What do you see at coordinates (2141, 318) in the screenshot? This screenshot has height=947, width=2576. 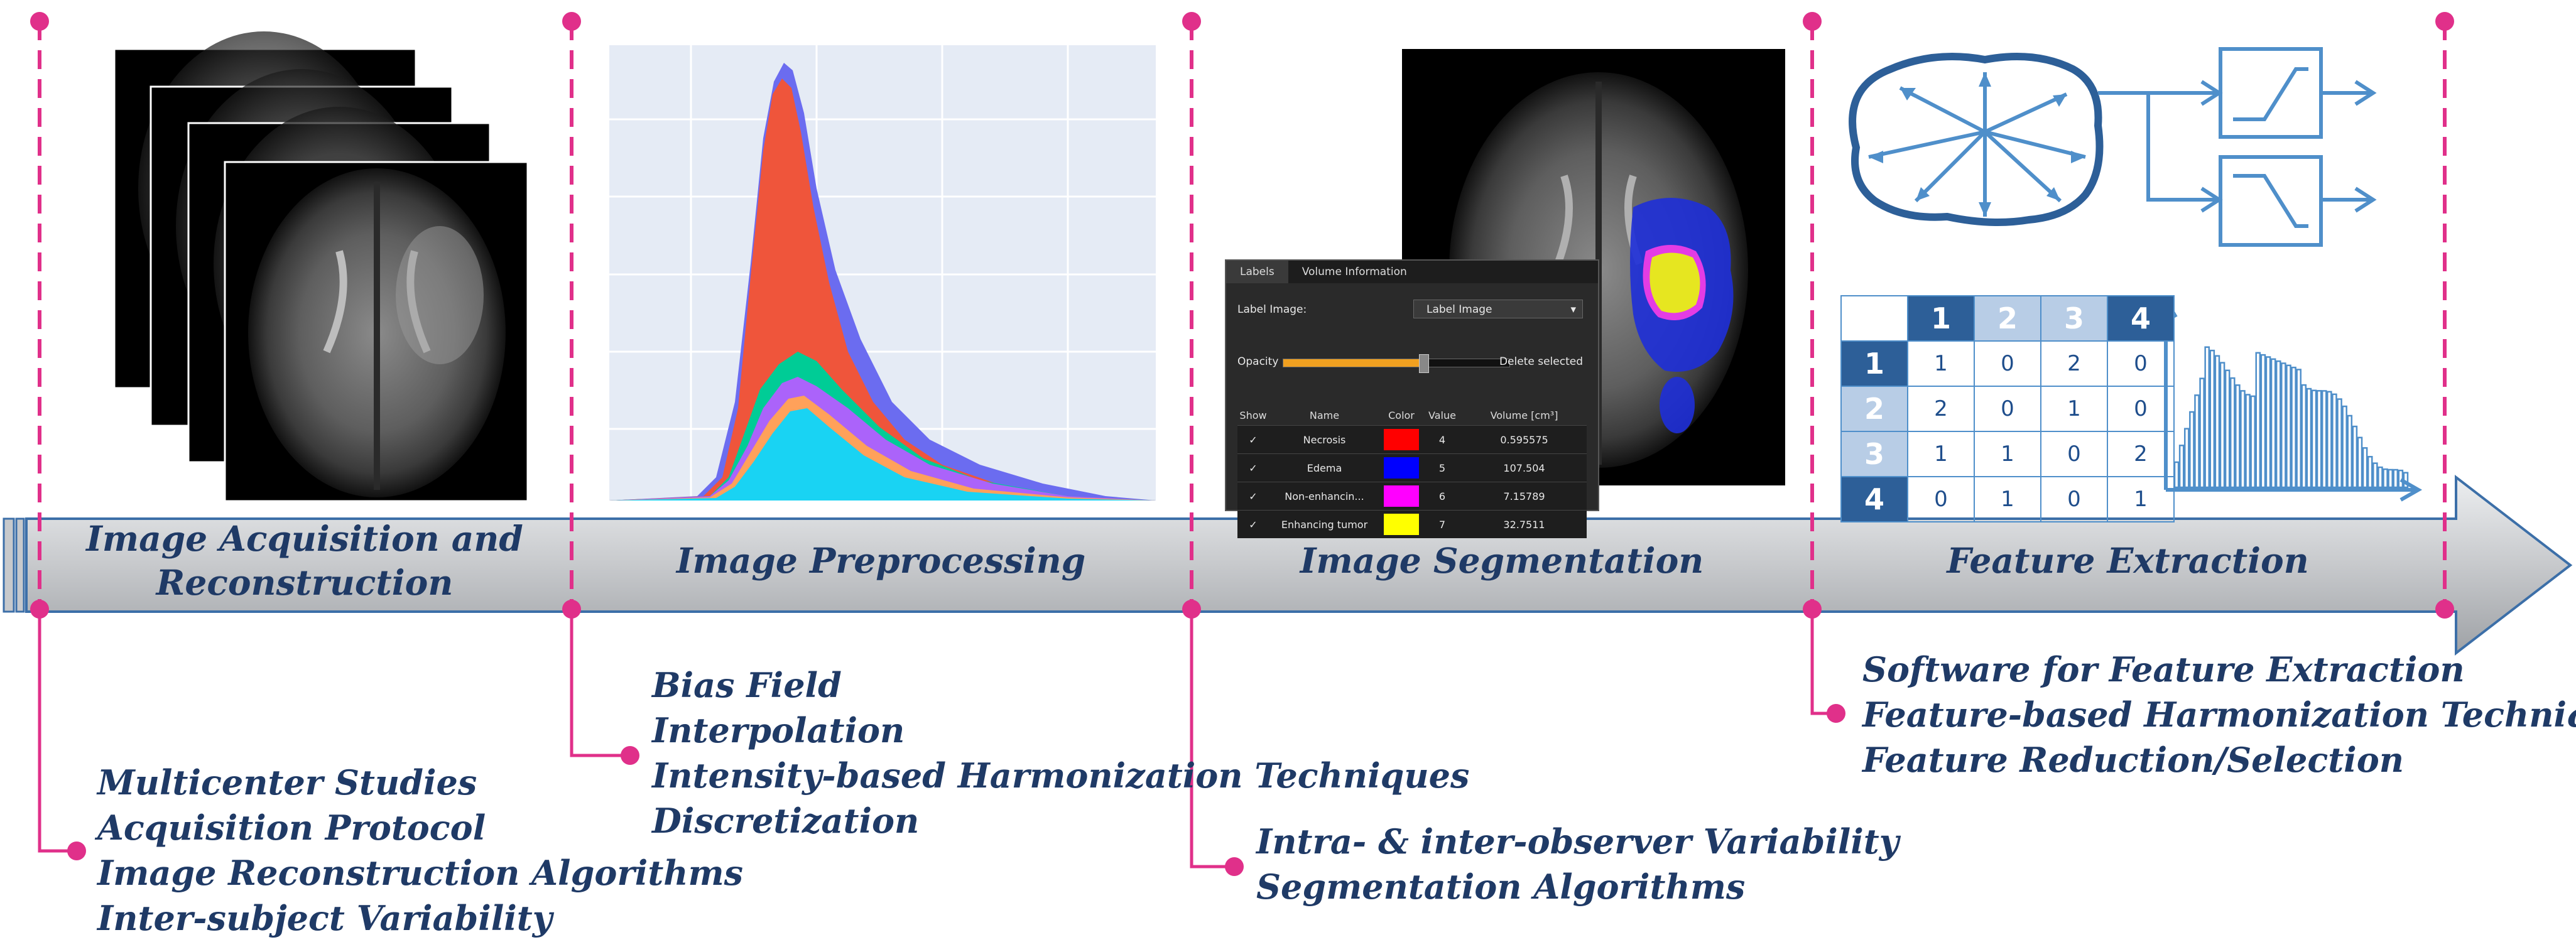 I see `glcm-col-header: 4` at bounding box center [2141, 318].